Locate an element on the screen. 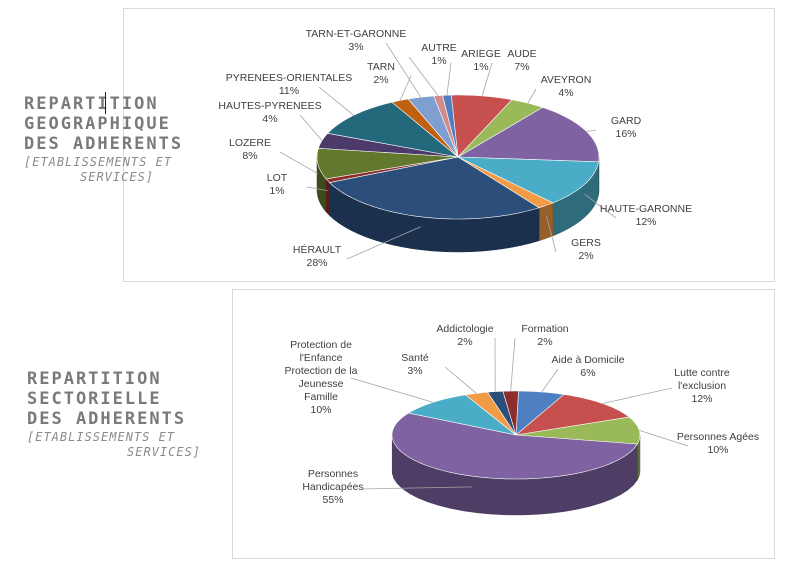 The width and height of the screenshot is (800, 567). pie-slice-pyrenees-orientales is located at coordinates (393, 129).